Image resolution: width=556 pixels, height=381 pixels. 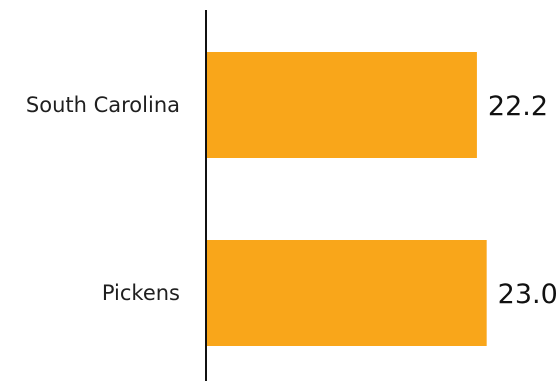 What do you see at coordinates (527, 294) in the screenshot?
I see `value-label: 23.0` at bounding box center [527, 294].